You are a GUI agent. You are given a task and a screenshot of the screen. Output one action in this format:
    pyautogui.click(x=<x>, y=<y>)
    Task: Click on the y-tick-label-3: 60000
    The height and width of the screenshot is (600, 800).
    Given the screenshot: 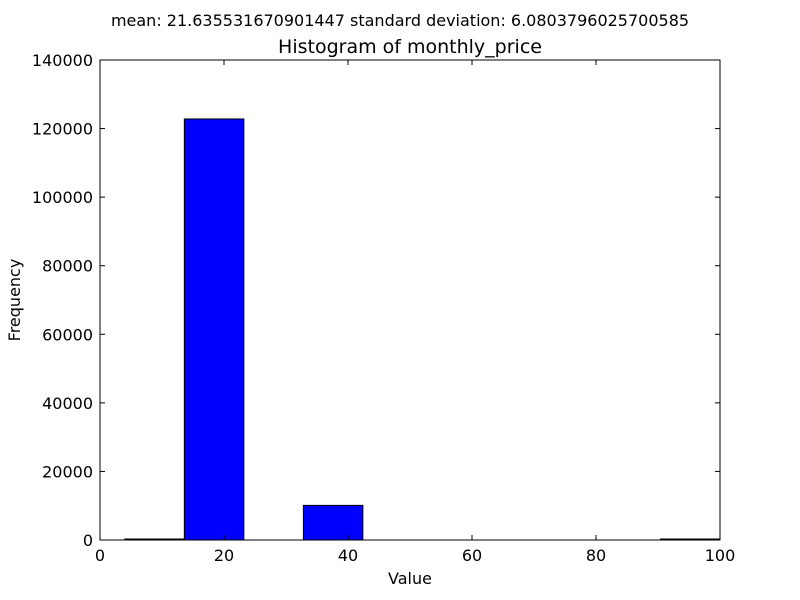 What is the action you would take?
    pyautogui.click(x=67, y=334)
    